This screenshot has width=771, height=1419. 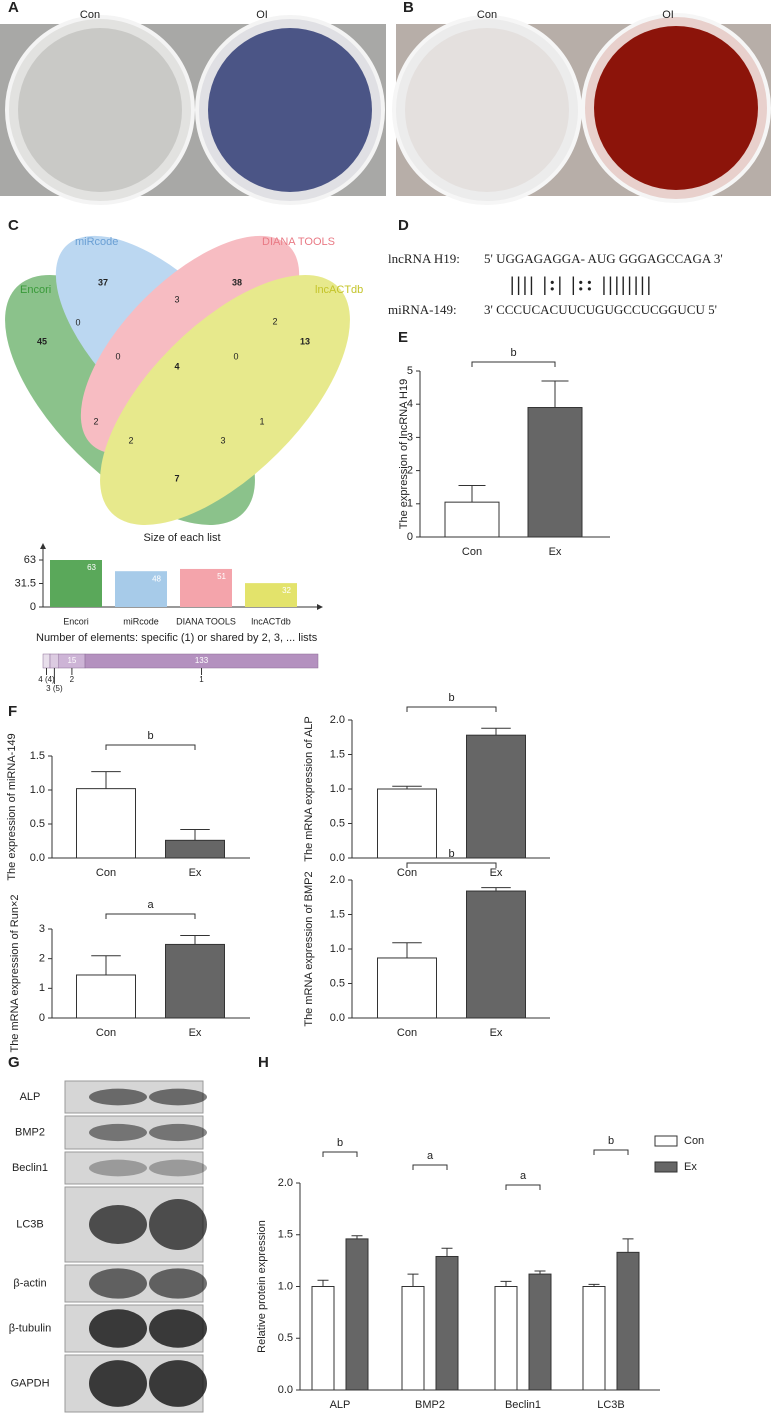 I want to click on photo-a, so click(x=193, y=110).